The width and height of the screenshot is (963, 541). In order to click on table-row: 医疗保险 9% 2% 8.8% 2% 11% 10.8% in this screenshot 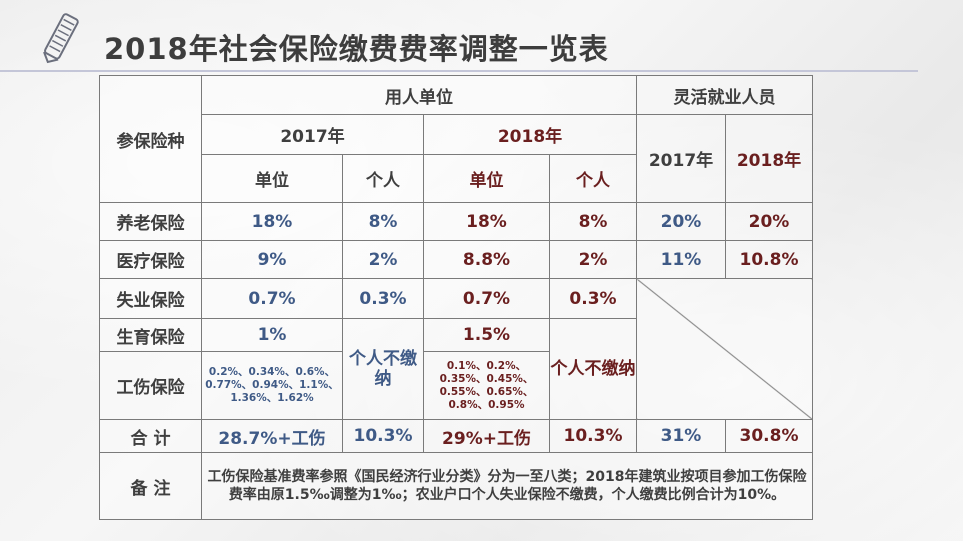, I will do `click(456, 259)`.